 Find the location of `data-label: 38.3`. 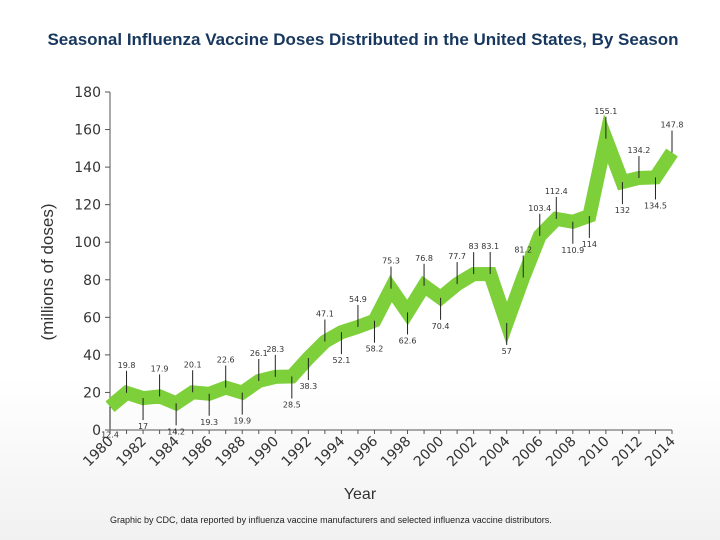

data-label: 38.3 is located at coordinates (308, 386).